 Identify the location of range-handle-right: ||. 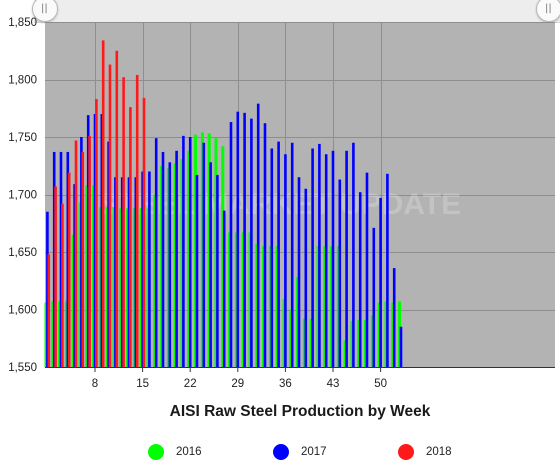
(548, 11).